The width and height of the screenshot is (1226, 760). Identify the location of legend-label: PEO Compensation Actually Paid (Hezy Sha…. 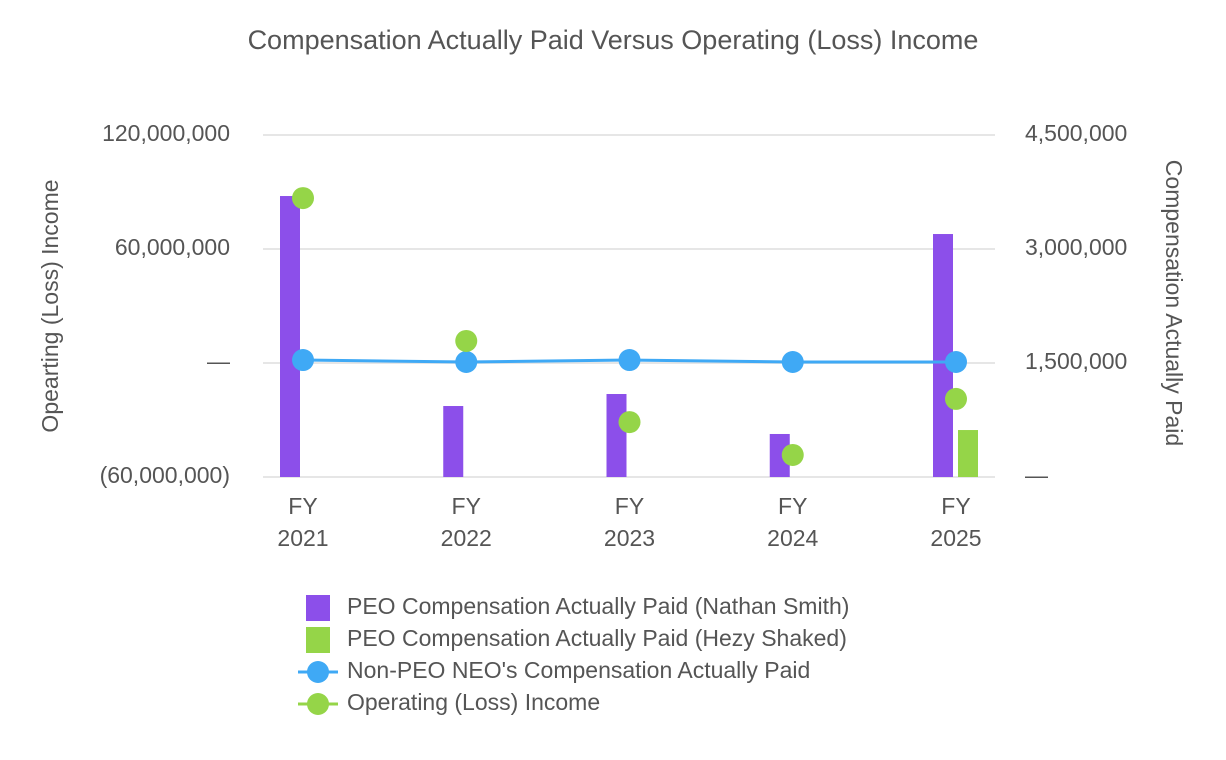
(597, 638).